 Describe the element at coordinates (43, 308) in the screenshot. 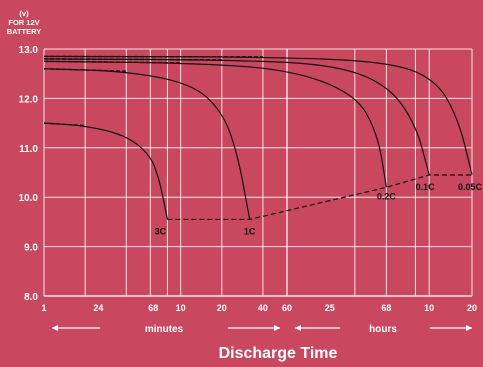

I see `x-tick-label: 1` at that location.